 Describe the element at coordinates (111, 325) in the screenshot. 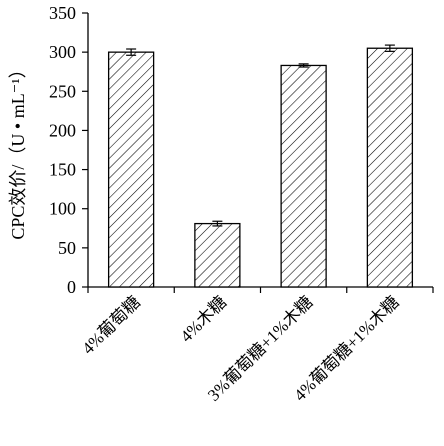

I see `category-label: 4%葡萄糖` at that location.